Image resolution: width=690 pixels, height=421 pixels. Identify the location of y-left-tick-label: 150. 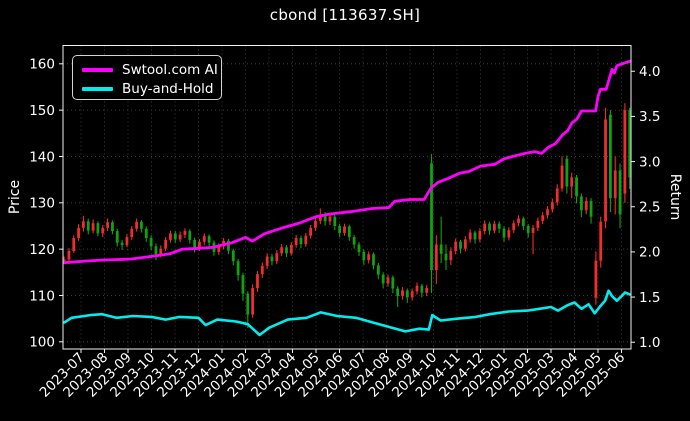
(42, 111).